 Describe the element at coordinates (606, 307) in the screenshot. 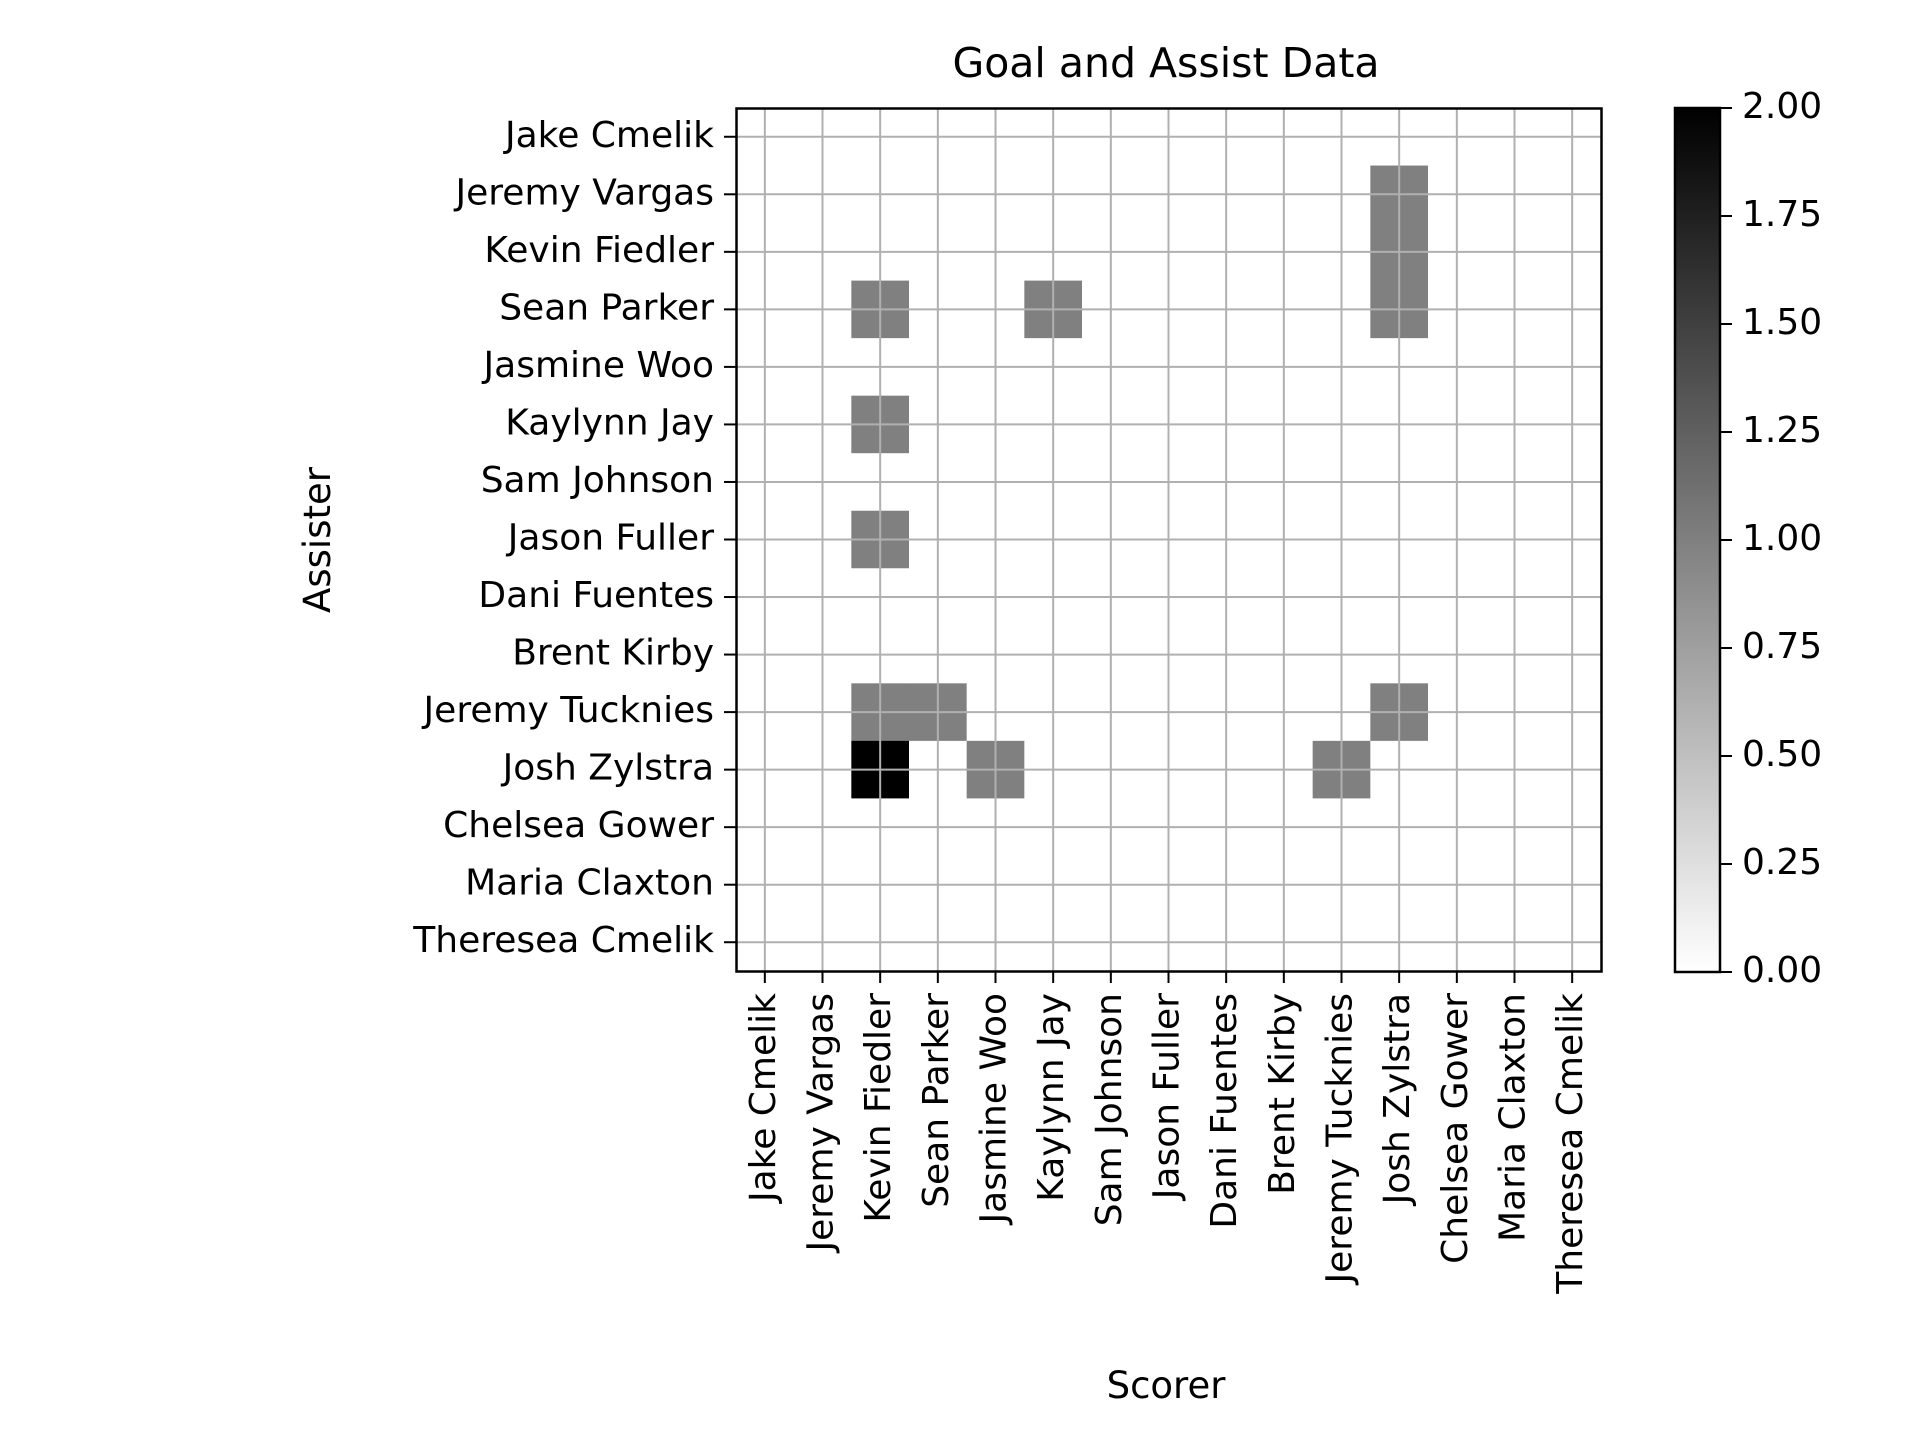

I see `y-tick-label: Sean Parker` at that location.